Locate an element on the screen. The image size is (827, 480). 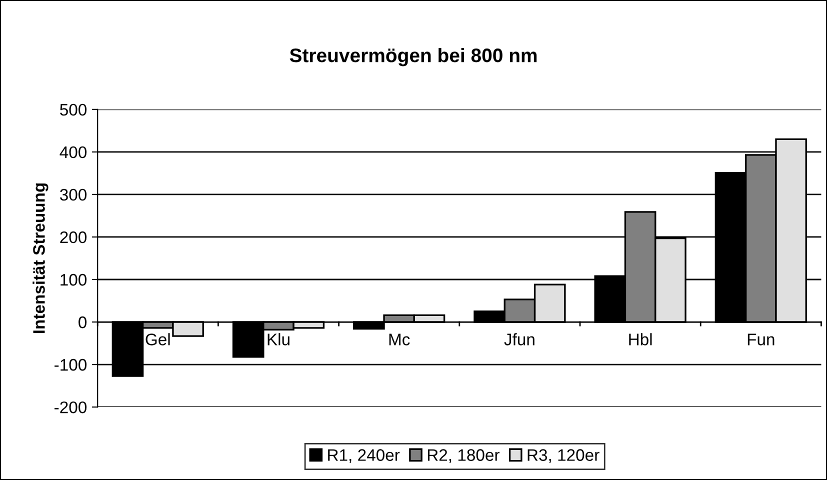
y-tick-label: -200 is located at coordinates (70, 407).